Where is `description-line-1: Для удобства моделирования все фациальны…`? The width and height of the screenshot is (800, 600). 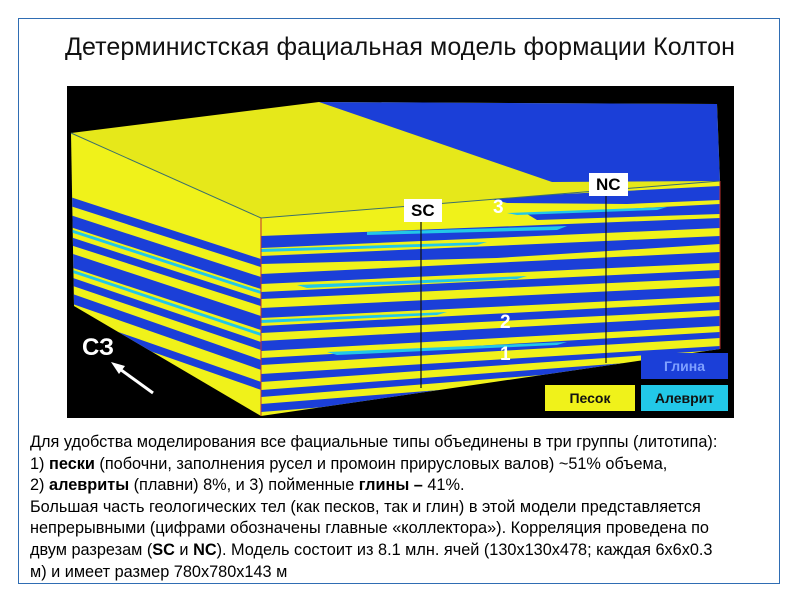 description-line-1: Для удобства моделирования все фациальны… is located at coordinates (374, 442).